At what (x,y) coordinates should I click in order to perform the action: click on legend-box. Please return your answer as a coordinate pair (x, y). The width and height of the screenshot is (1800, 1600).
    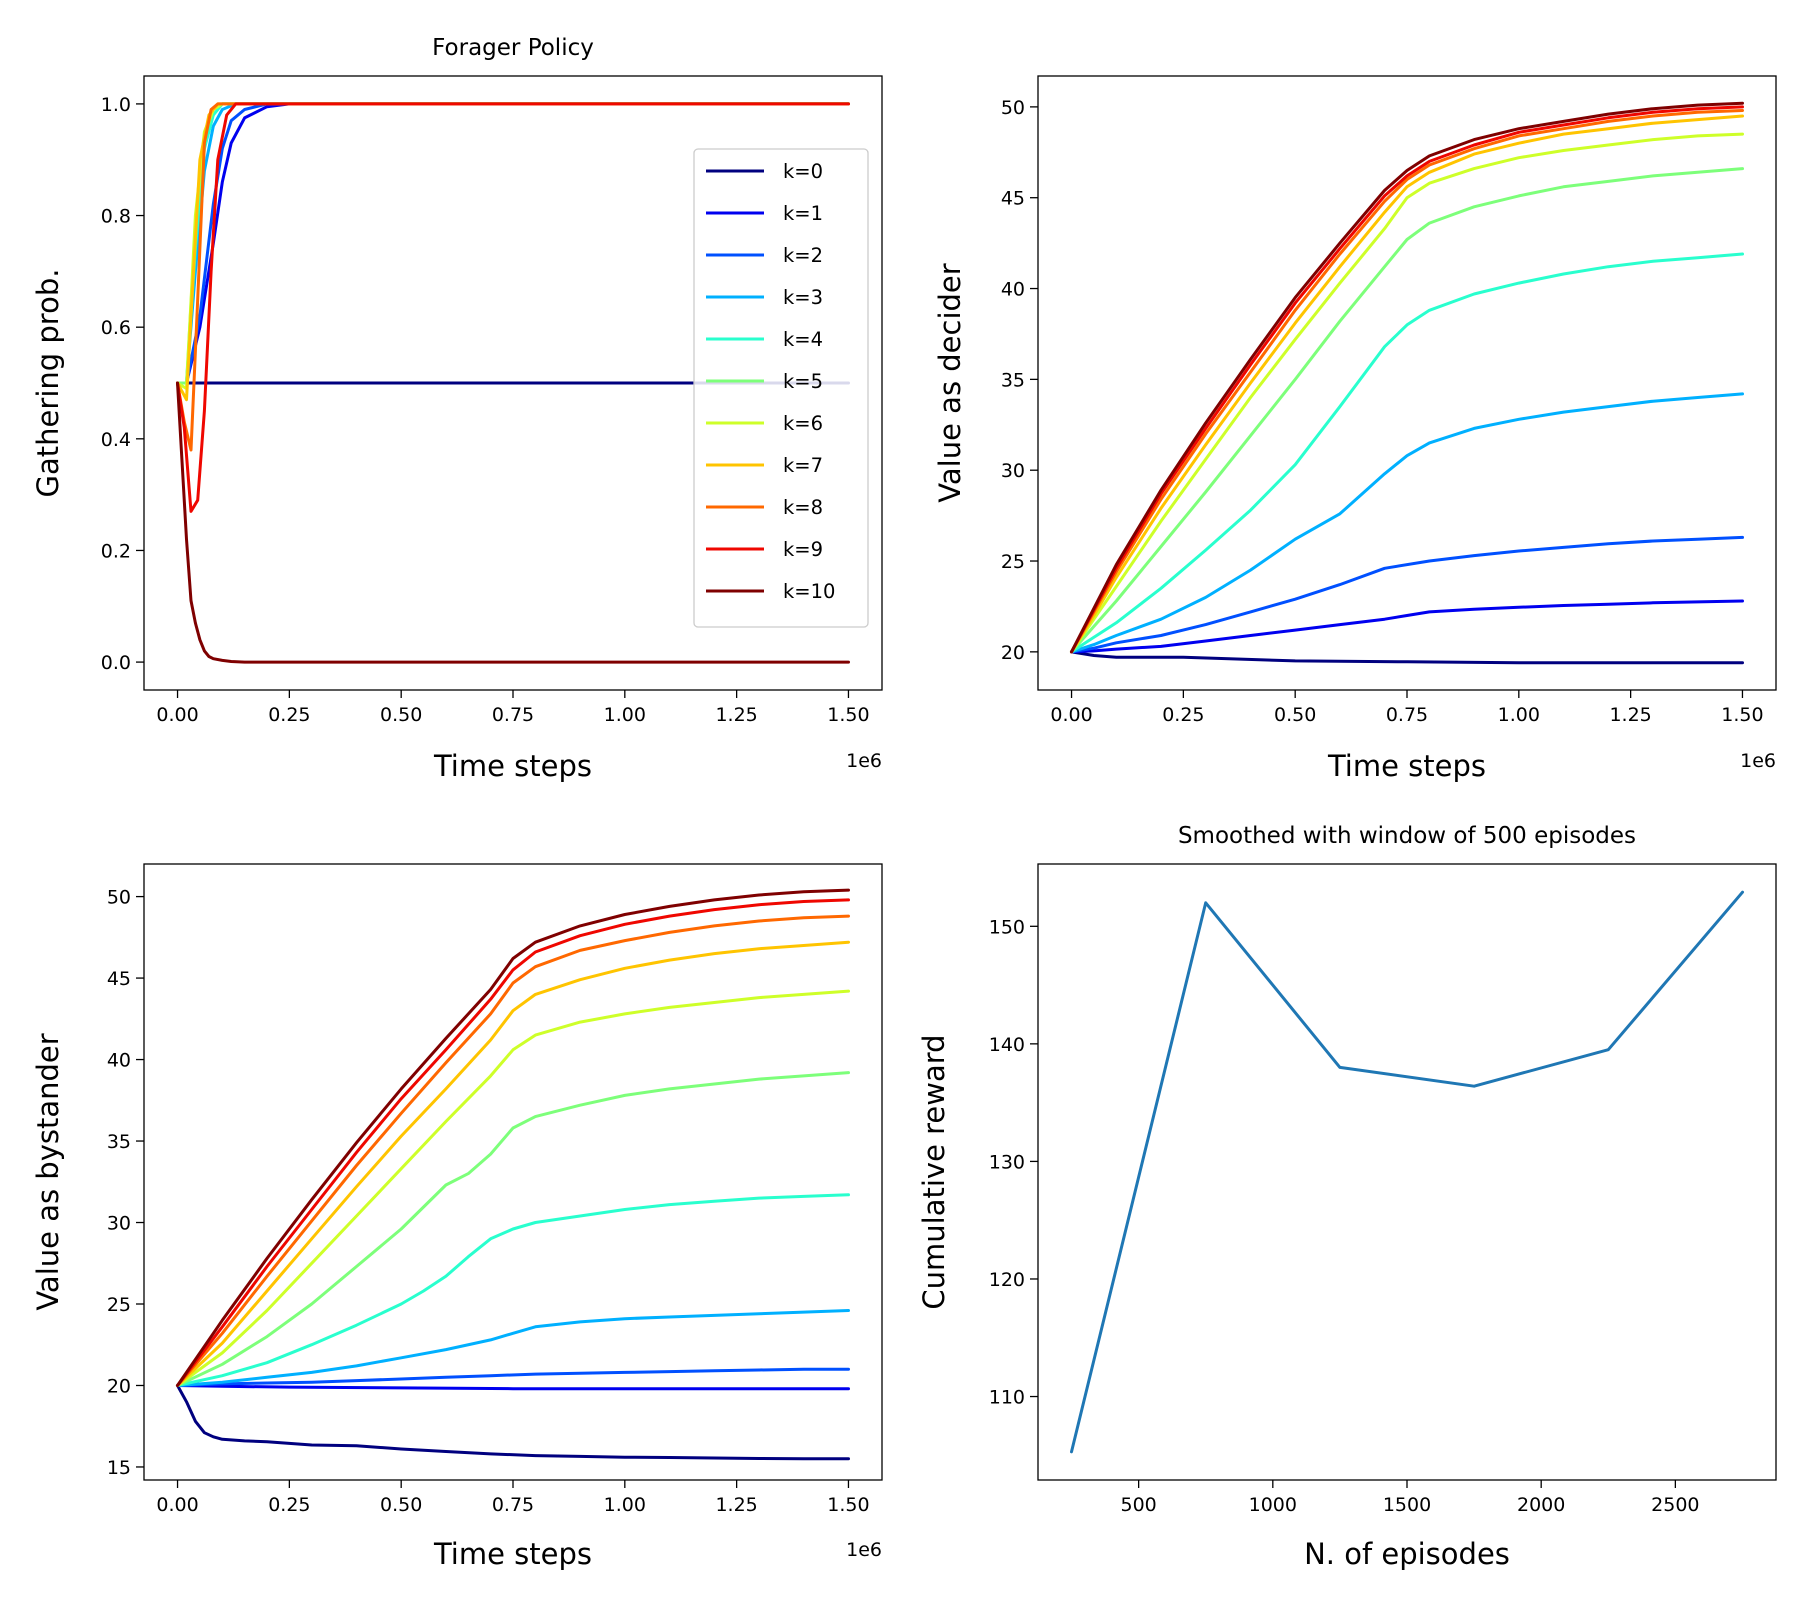
    Looking at the image, I should click on (781, 388).